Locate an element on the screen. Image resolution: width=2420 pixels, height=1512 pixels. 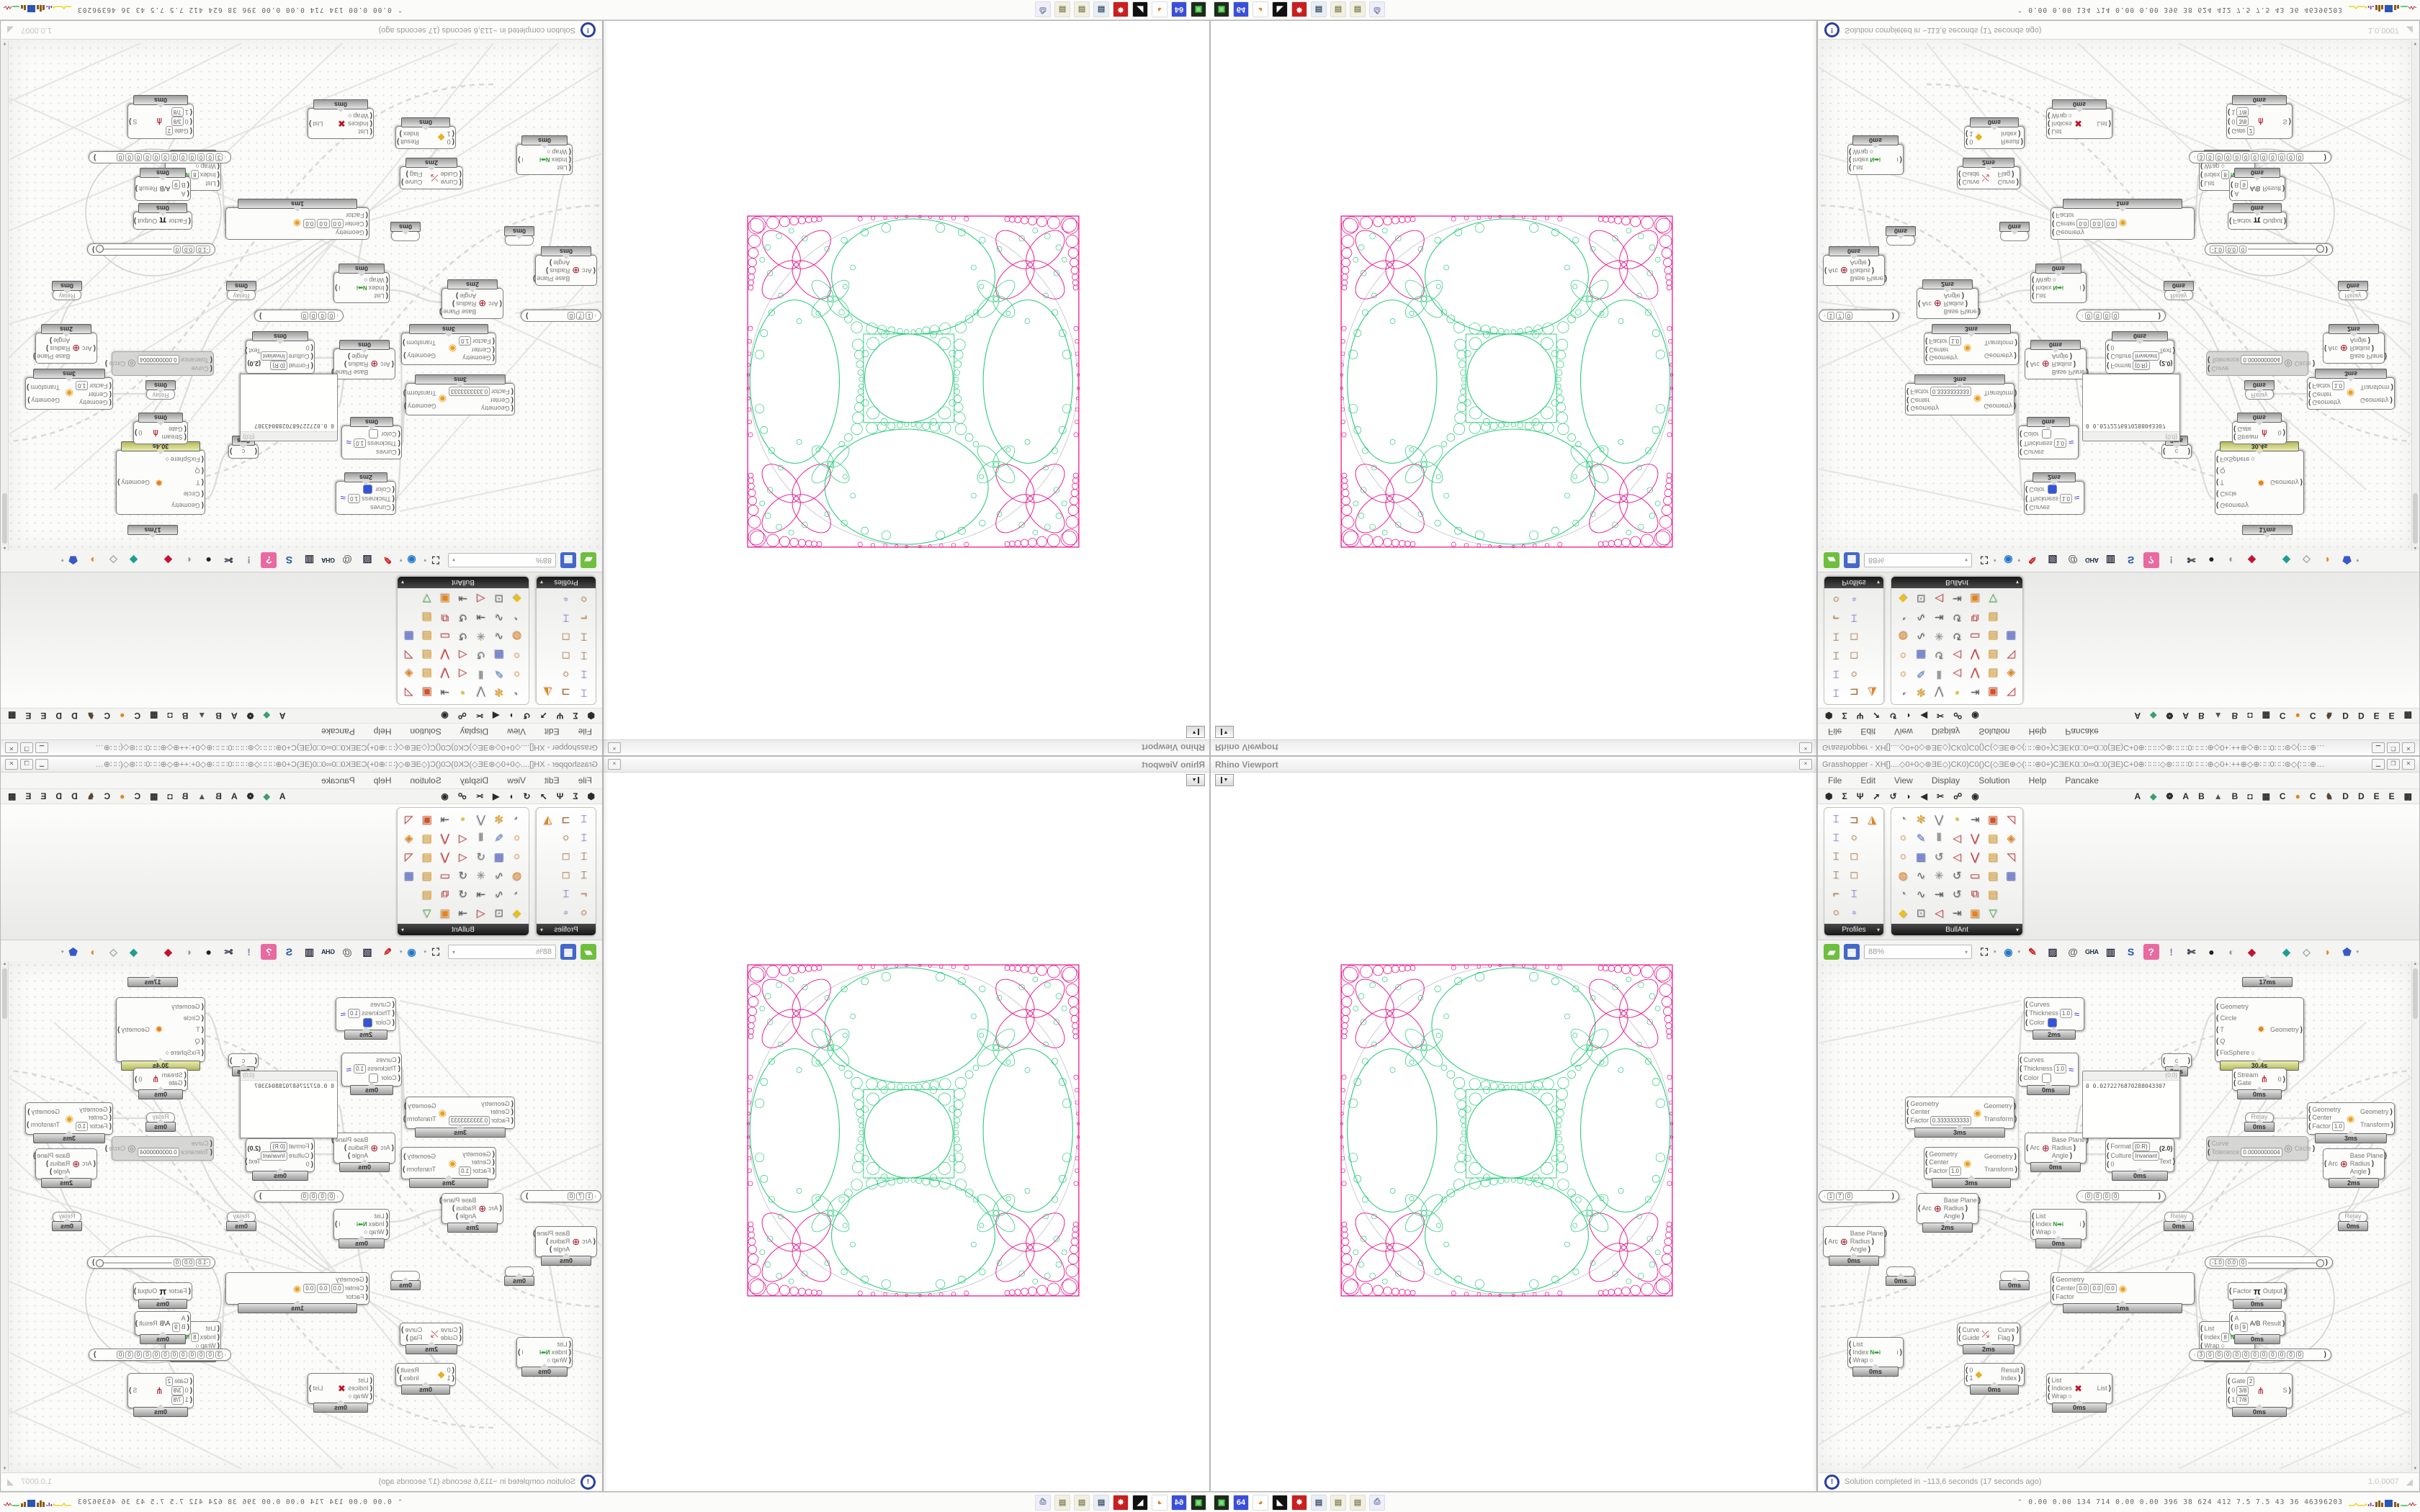
node-pi: (Factor π Output) 0ms is located at coordinates (2257, 1295).